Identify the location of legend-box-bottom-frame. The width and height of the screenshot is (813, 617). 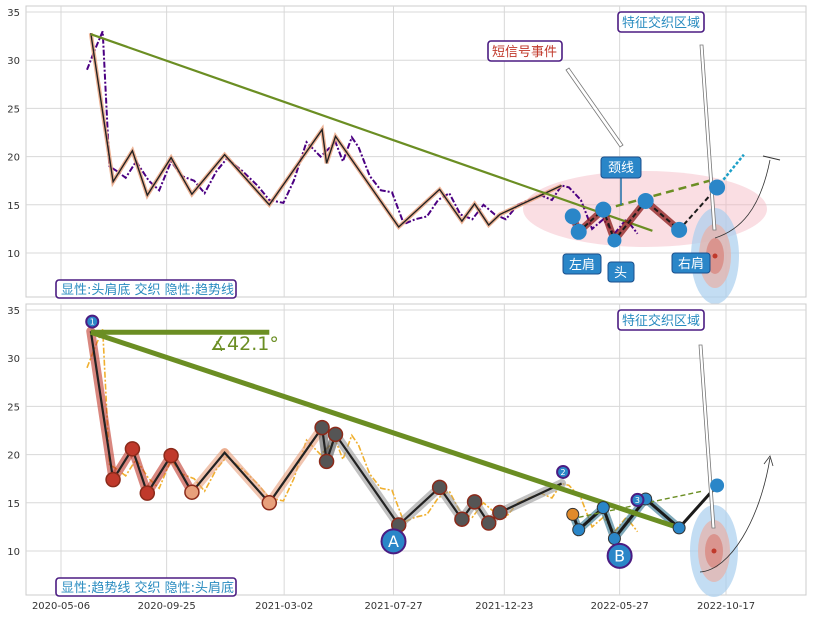
(146, 587).